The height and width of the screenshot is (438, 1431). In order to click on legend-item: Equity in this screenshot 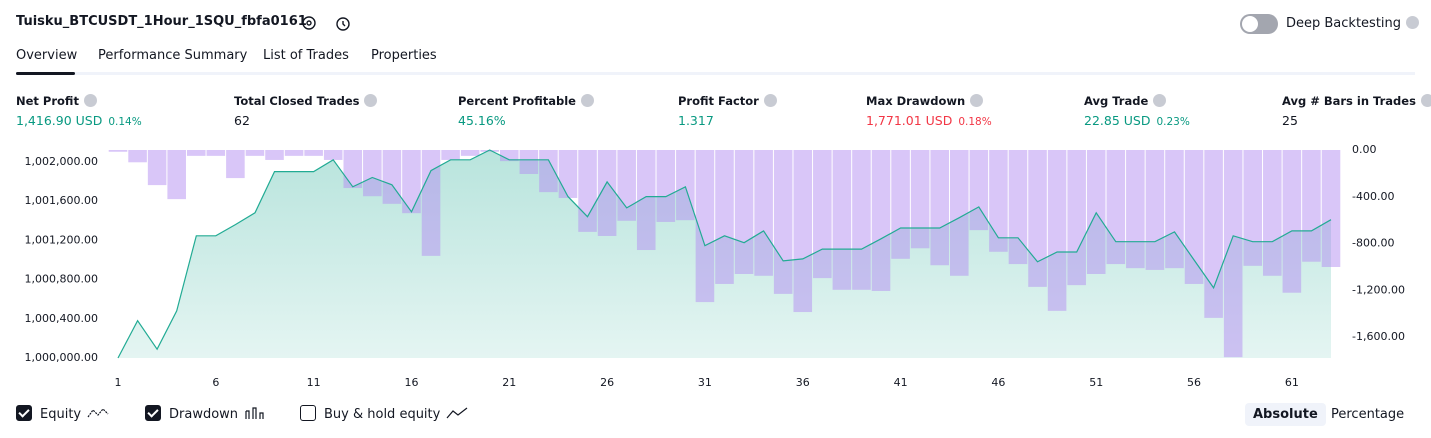, I will do `click(63, 413)`.